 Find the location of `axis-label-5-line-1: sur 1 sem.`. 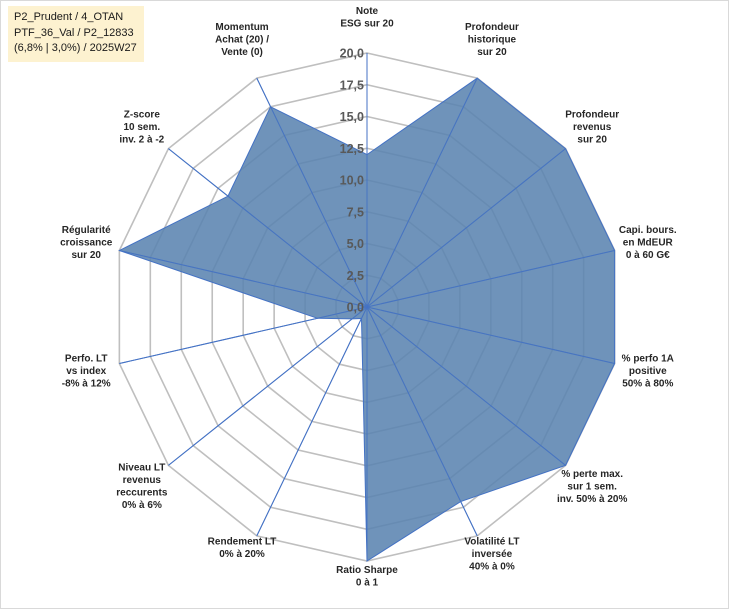

axis-label-5-line-1: sur 1 sem. is located at coordinates (592, 486).